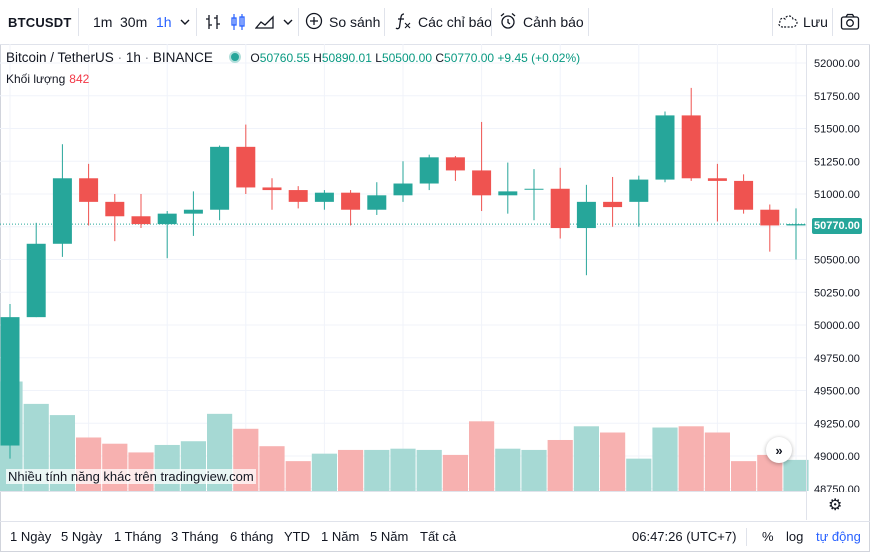 The image size is (870, 552). Describe the element at coordinates (837, 359) in the screenshot. I see `price-axis-tick-label: 49750.00` at that location.